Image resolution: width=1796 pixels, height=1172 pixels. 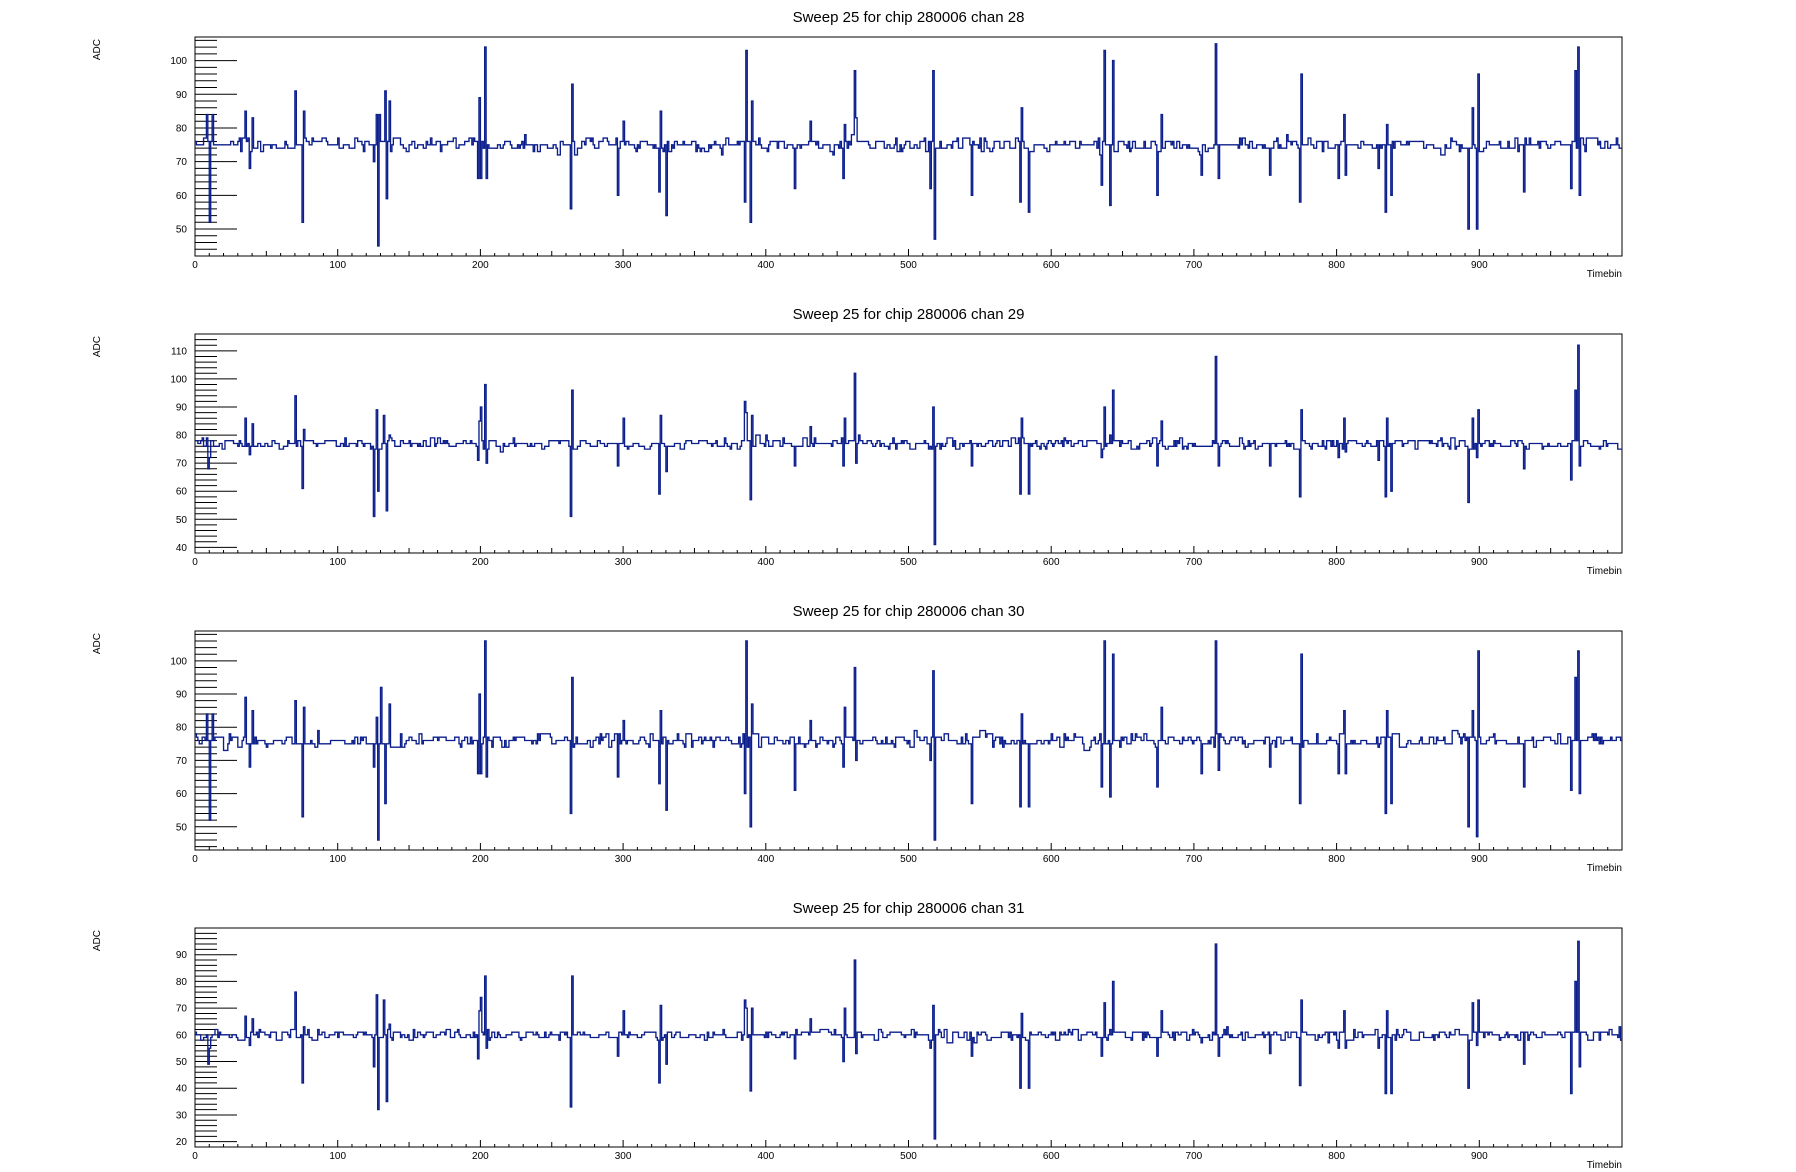 What do you see at coordinates (909, 314) in the screenshot?
I see `chart-title: Sweep 25 for chip 280006 chan 29` at bounding box center [909, 314].